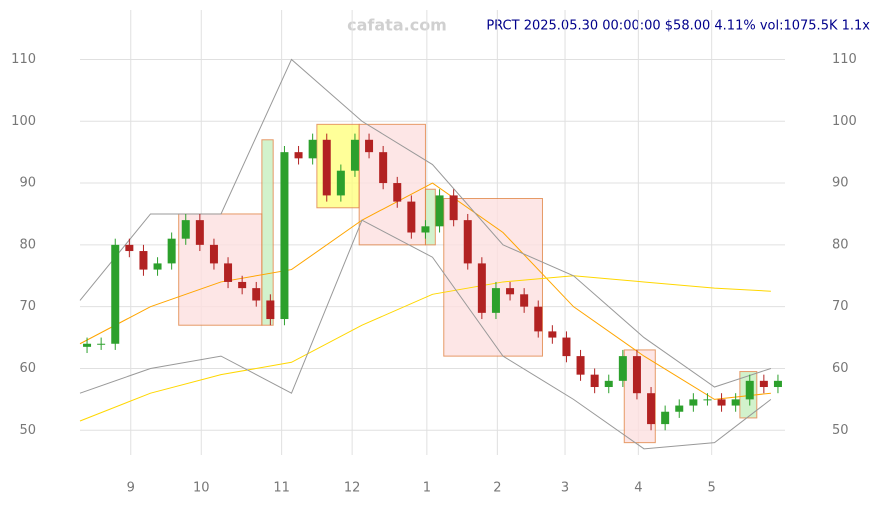 This screenshot has width=880, height=505. Describe the element at coordinates (840, 430) in the screenshot. I see `y-tick-label-right: 50` at that location.